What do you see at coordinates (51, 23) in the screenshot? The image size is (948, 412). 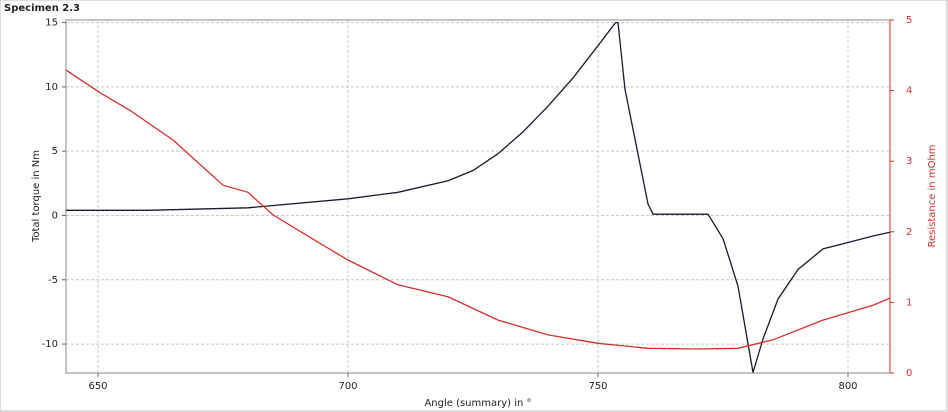 I see `y-tick-label: 15` at bounding box center [51, 23].